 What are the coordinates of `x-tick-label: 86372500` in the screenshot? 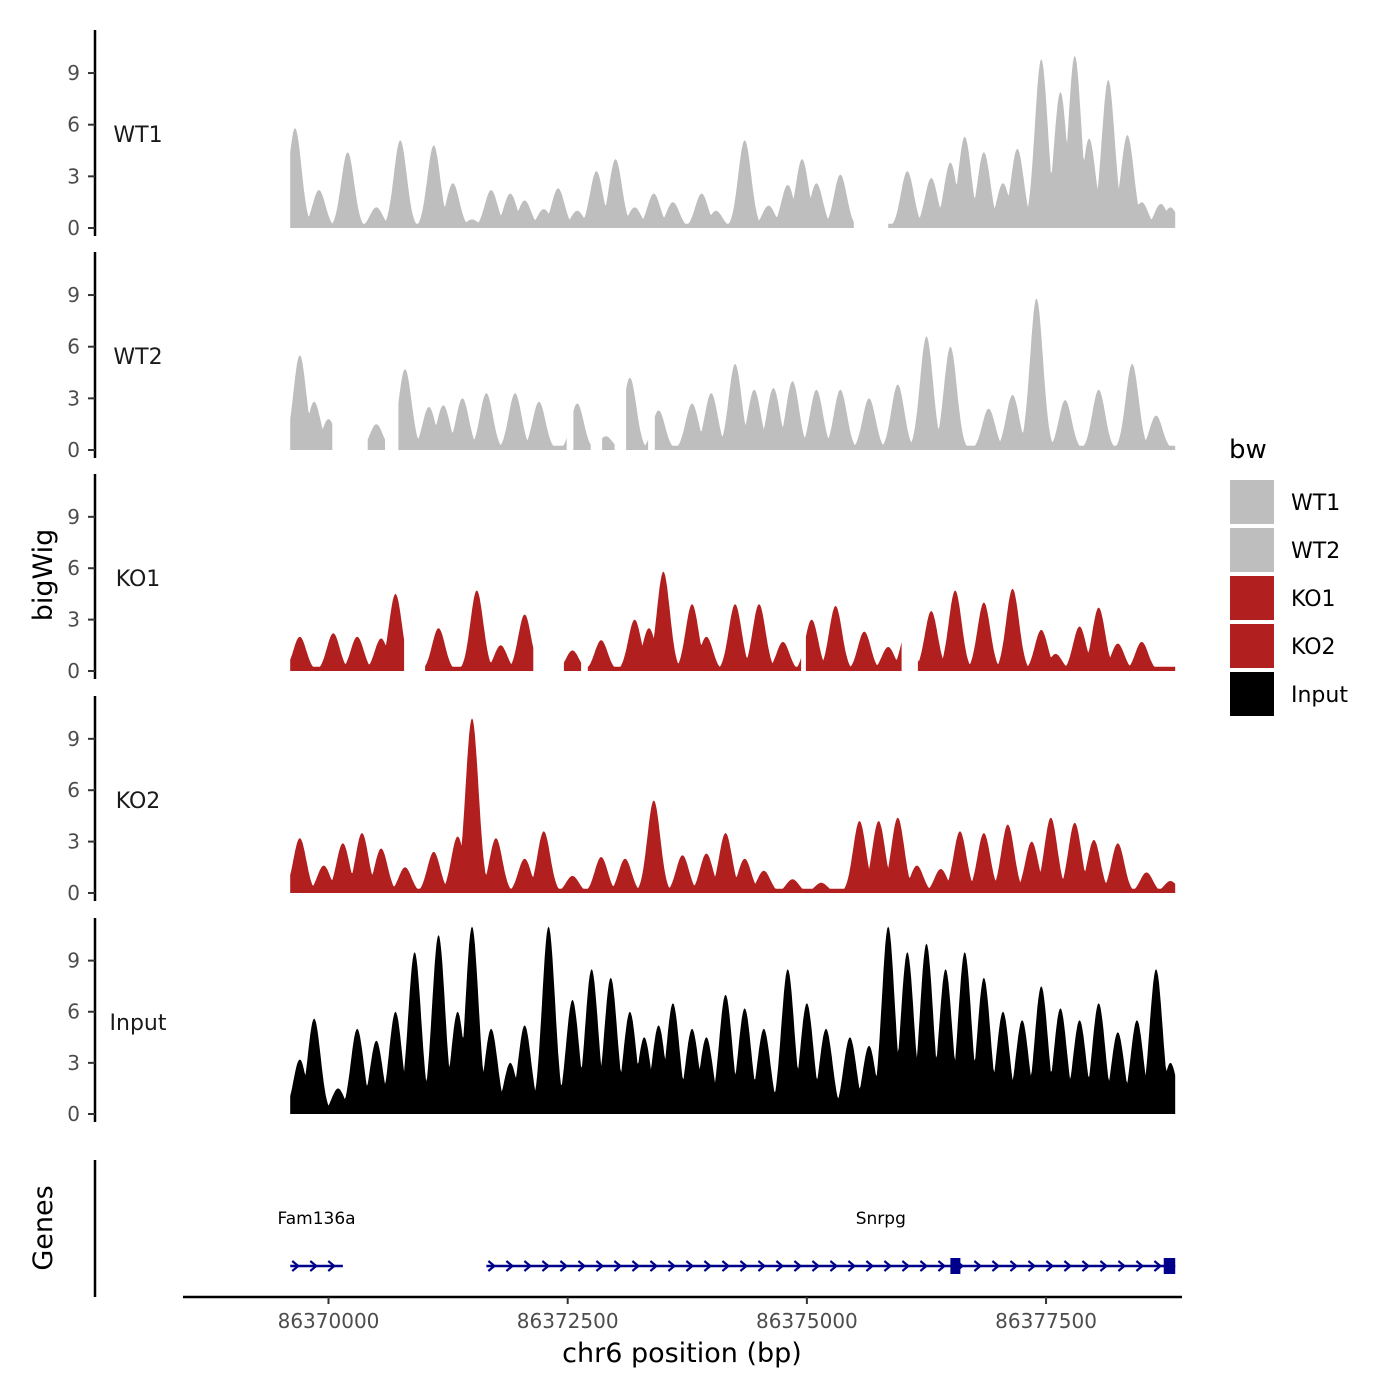 It's located at (568, 1321).